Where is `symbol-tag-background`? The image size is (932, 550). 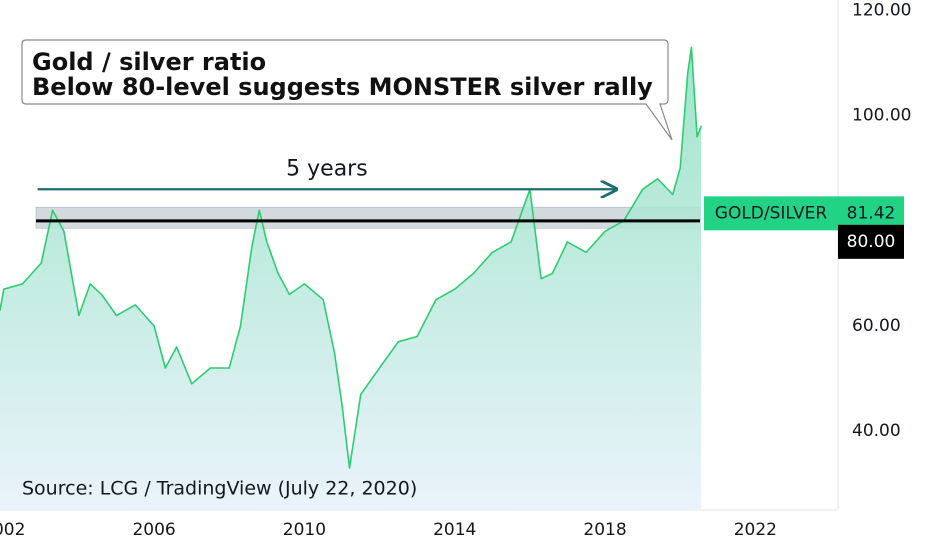 symbol-tag-background is located at coordinates (804, 213).